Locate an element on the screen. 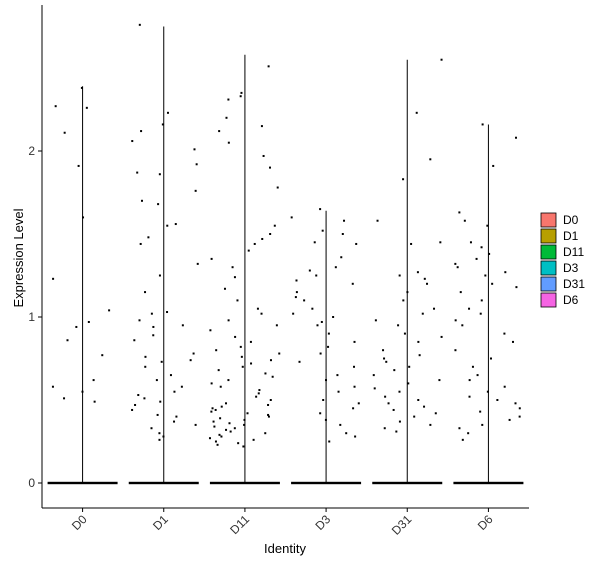 This screenshot has height=568, width=600. x-axis-ticks: D0 D1 D11 D3 D31 D6 is located at coordinates (282, 523).